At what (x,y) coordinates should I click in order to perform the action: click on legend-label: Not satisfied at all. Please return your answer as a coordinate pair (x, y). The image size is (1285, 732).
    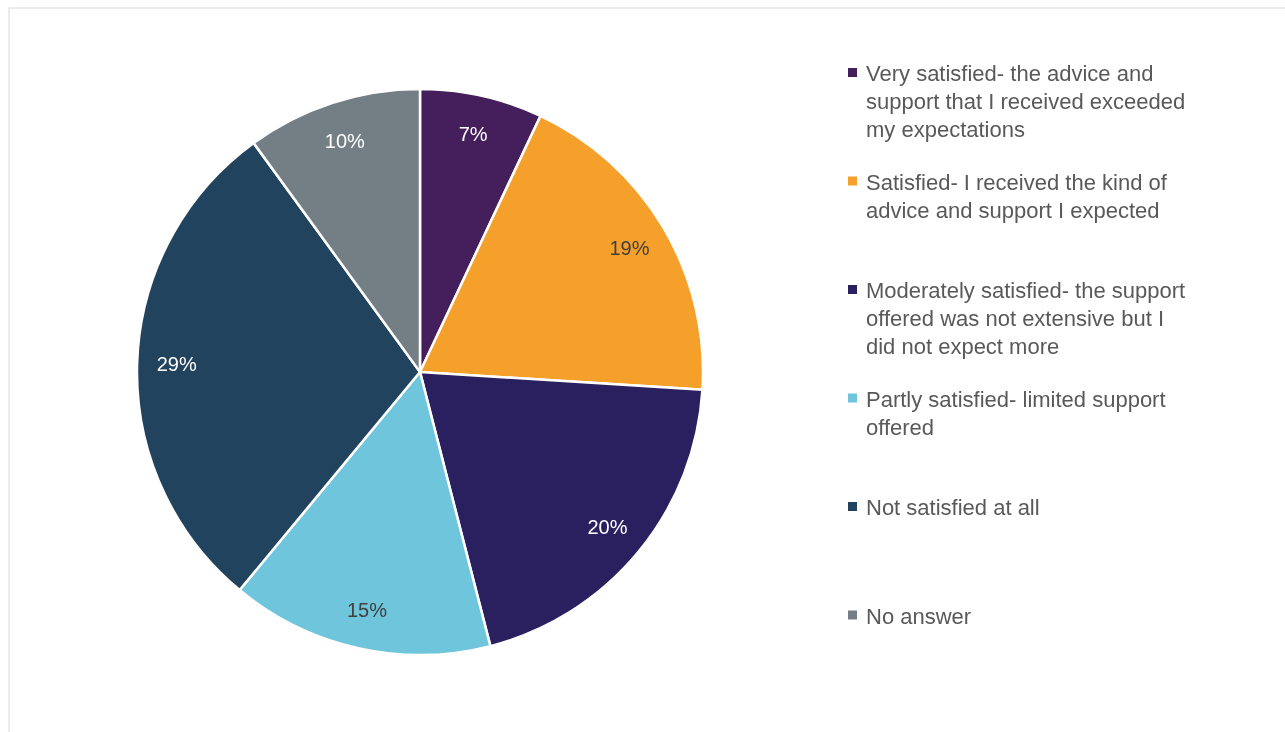
    Looking at the image, I should click on (953, 507).